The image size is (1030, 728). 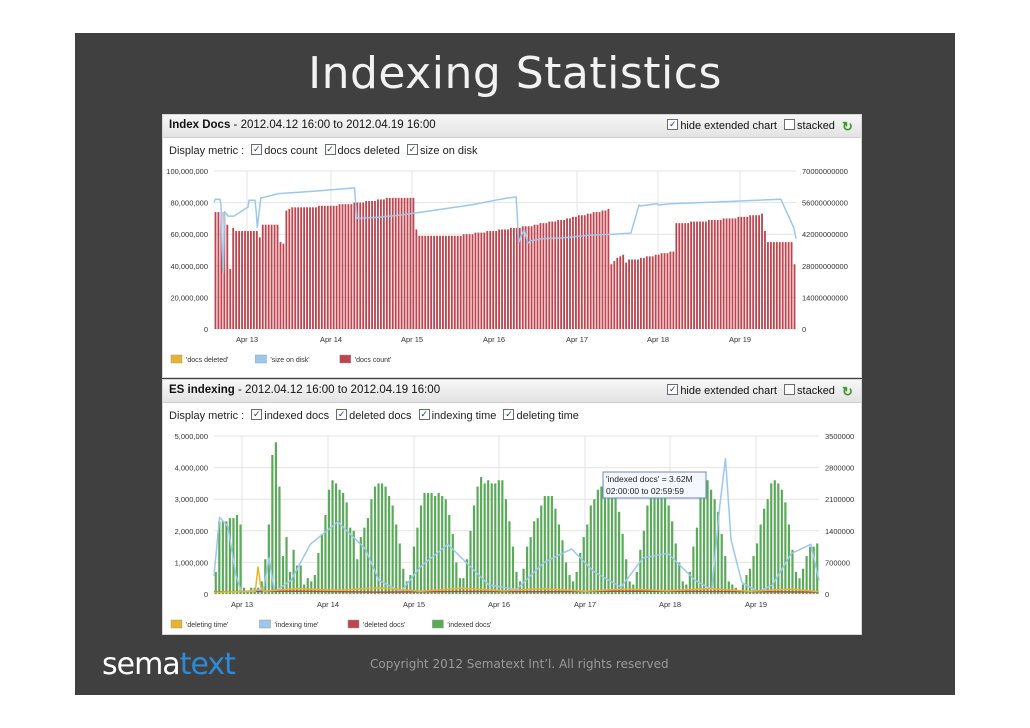 I want to click on metric-label-deleted-docs: deleted docs, so click(x=380, y=416).